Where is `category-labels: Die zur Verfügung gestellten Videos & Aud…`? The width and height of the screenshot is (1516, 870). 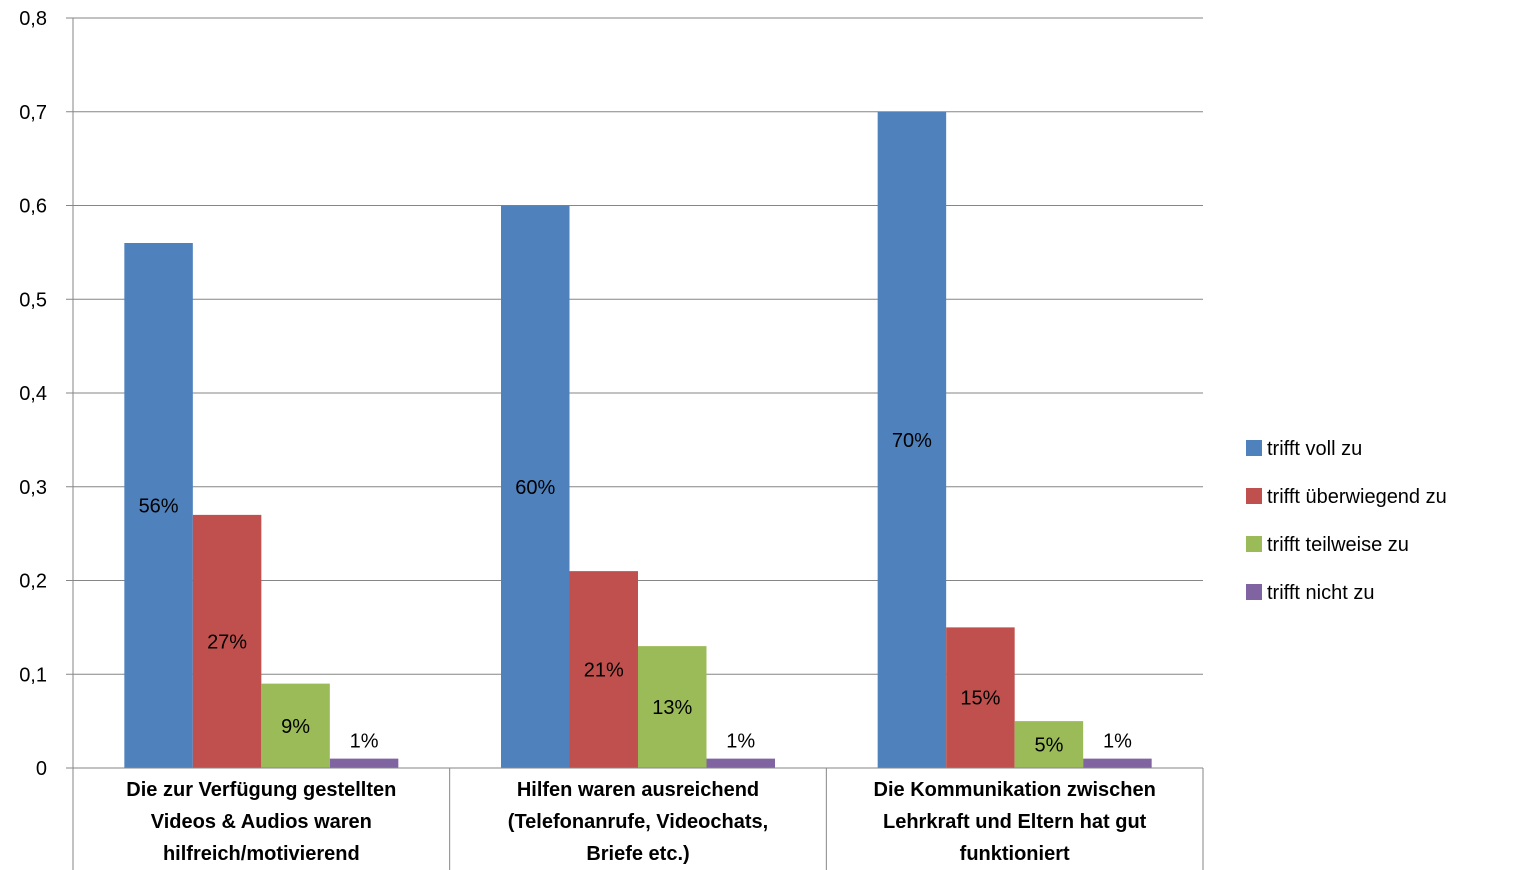
category-labels: Die zur Verfügung gestellten Videos & Aud… is located at coordinates (640, 822).